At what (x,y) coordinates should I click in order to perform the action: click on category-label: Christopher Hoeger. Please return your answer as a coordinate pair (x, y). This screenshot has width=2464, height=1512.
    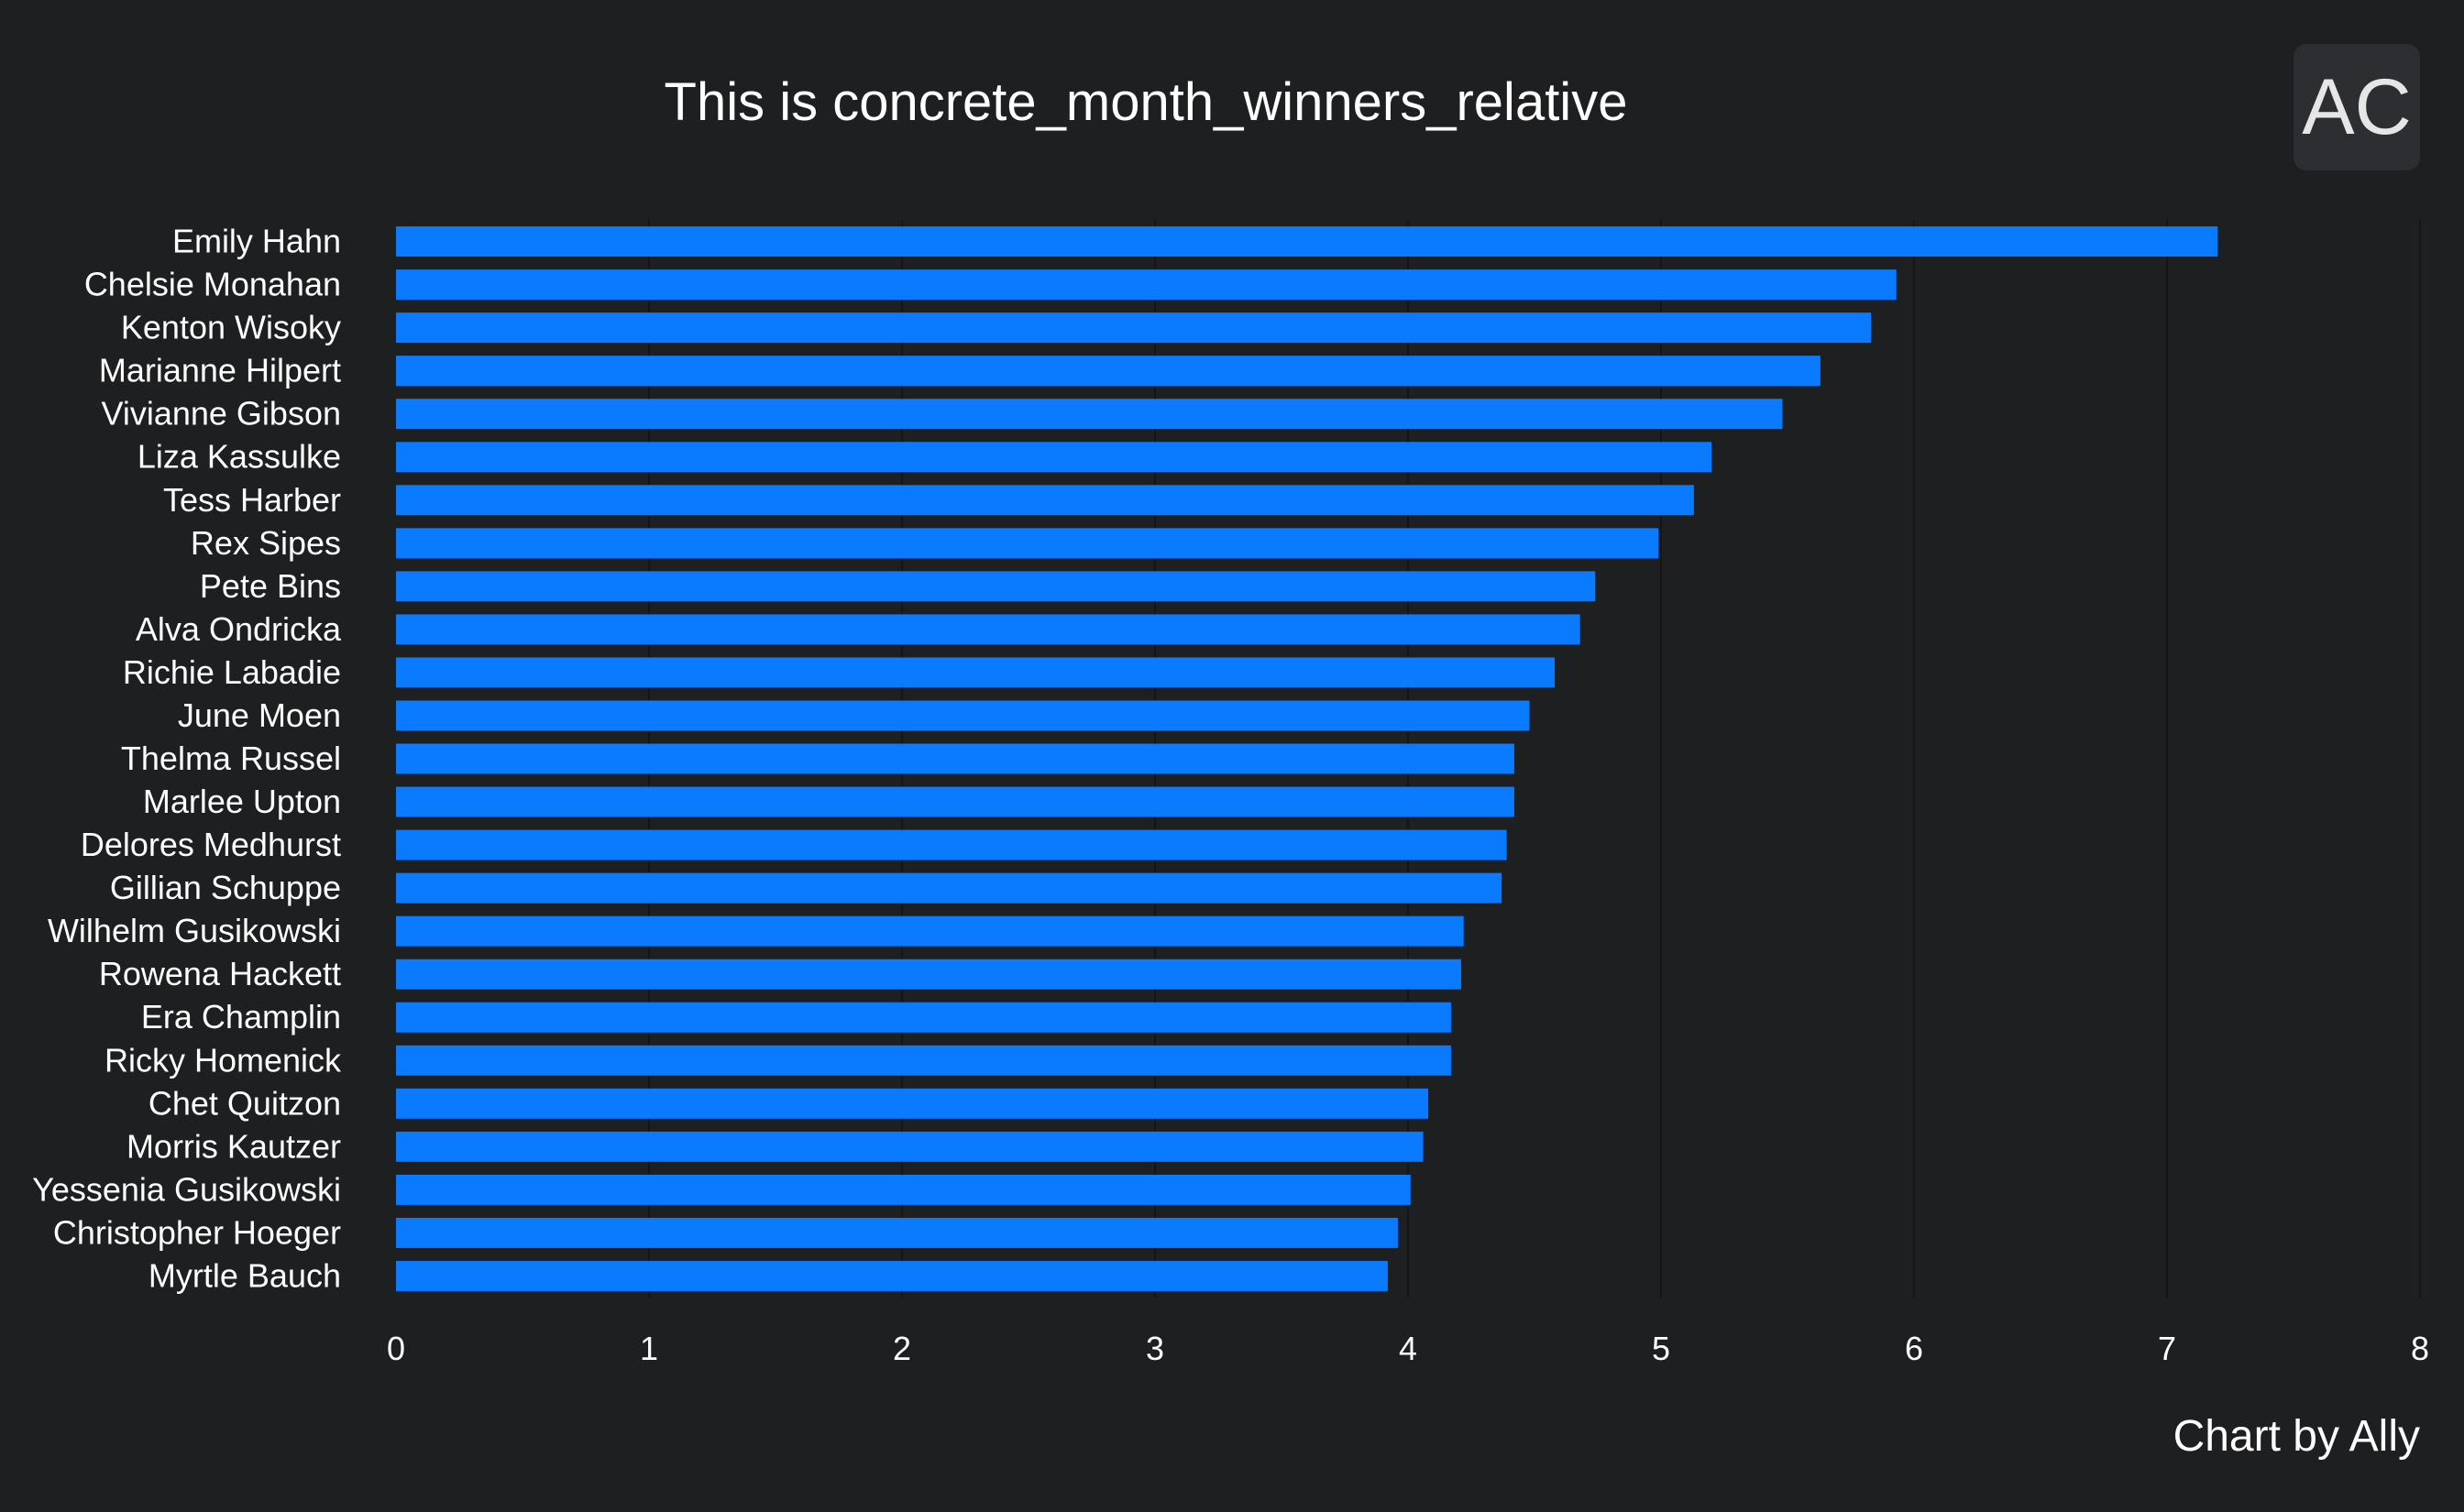
    Looking at the image, I should click on (197, 1232).